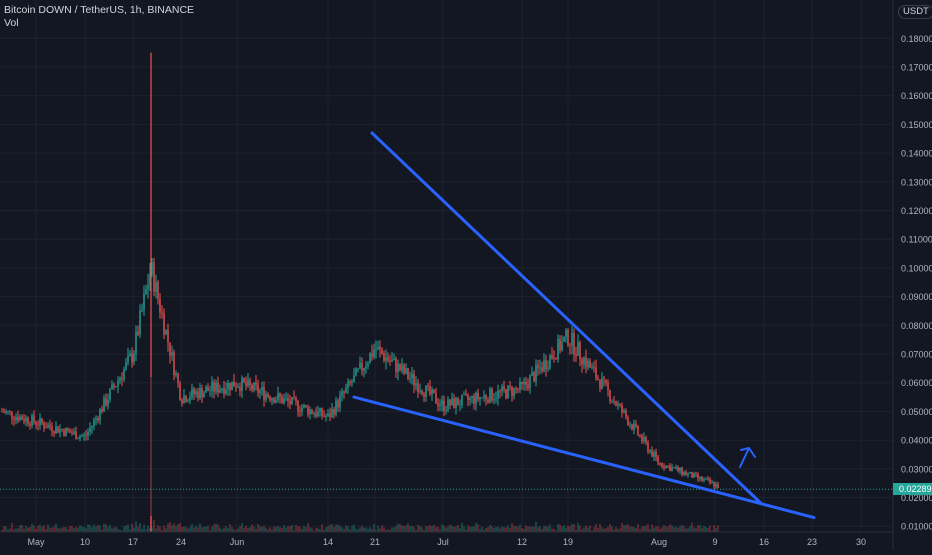 This screenshot has height=555, width=932. Describe the element at coordinates (916, 297) in the screenshot. I see `price-tick-label: 0.09000` at that location.